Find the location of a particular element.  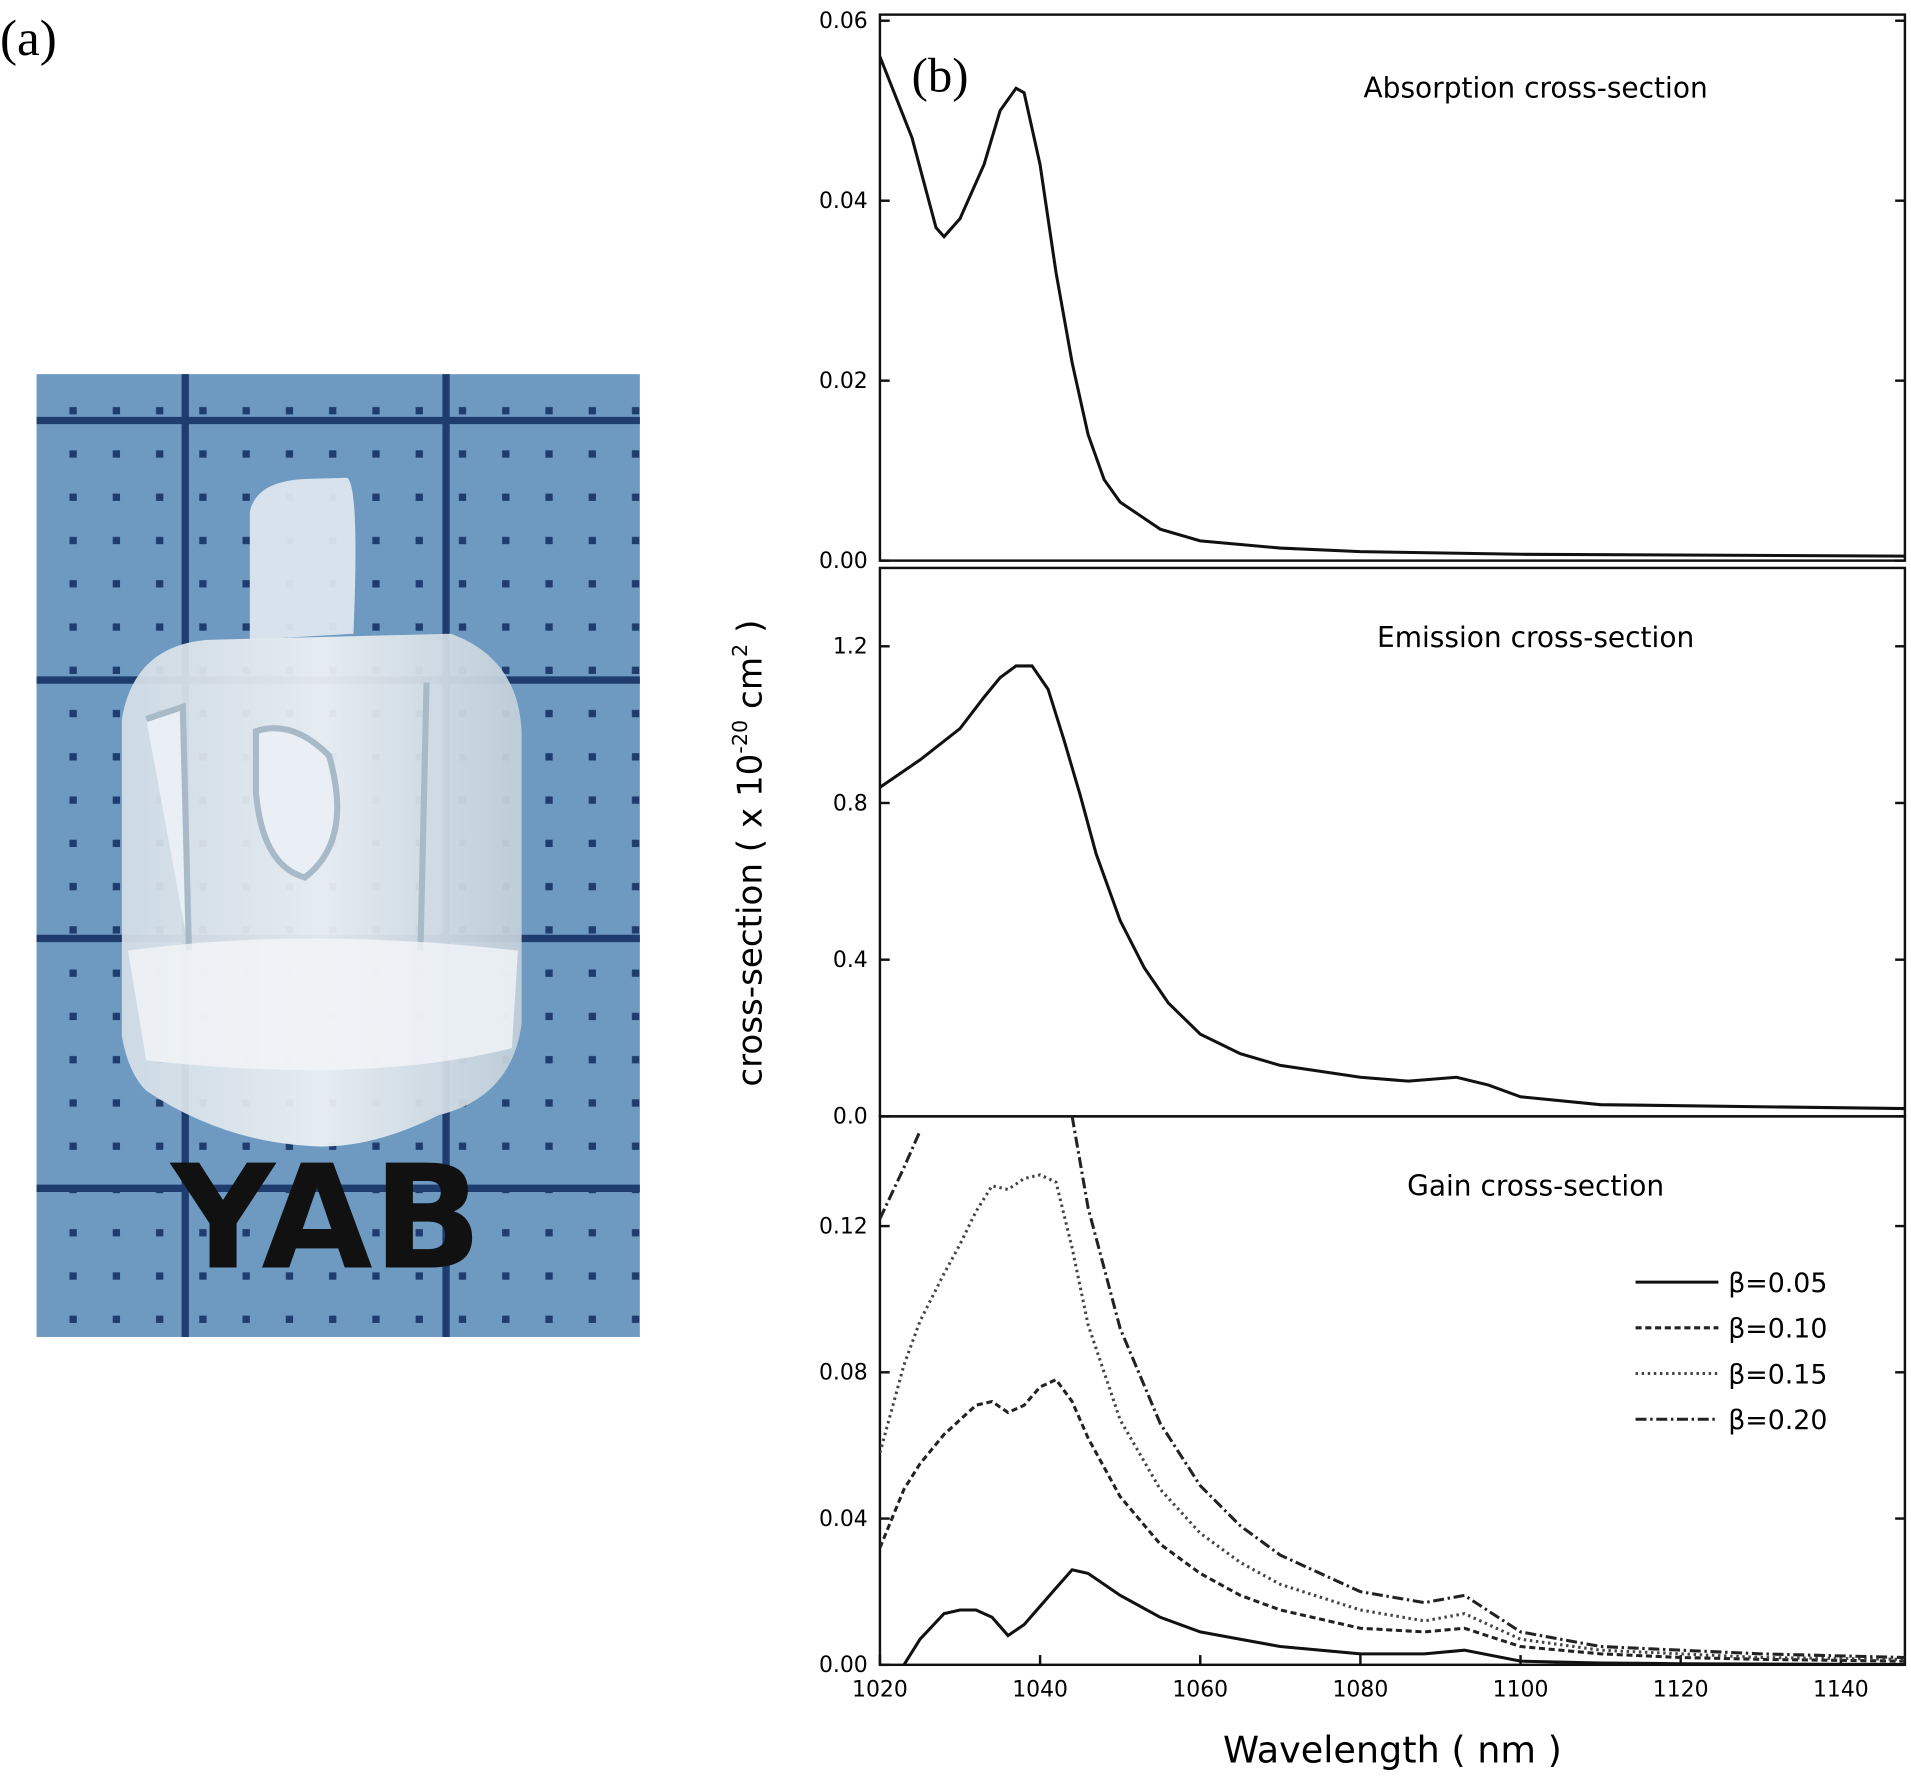

y-axis-label-part: 2 is located at coordinates (740, 650).